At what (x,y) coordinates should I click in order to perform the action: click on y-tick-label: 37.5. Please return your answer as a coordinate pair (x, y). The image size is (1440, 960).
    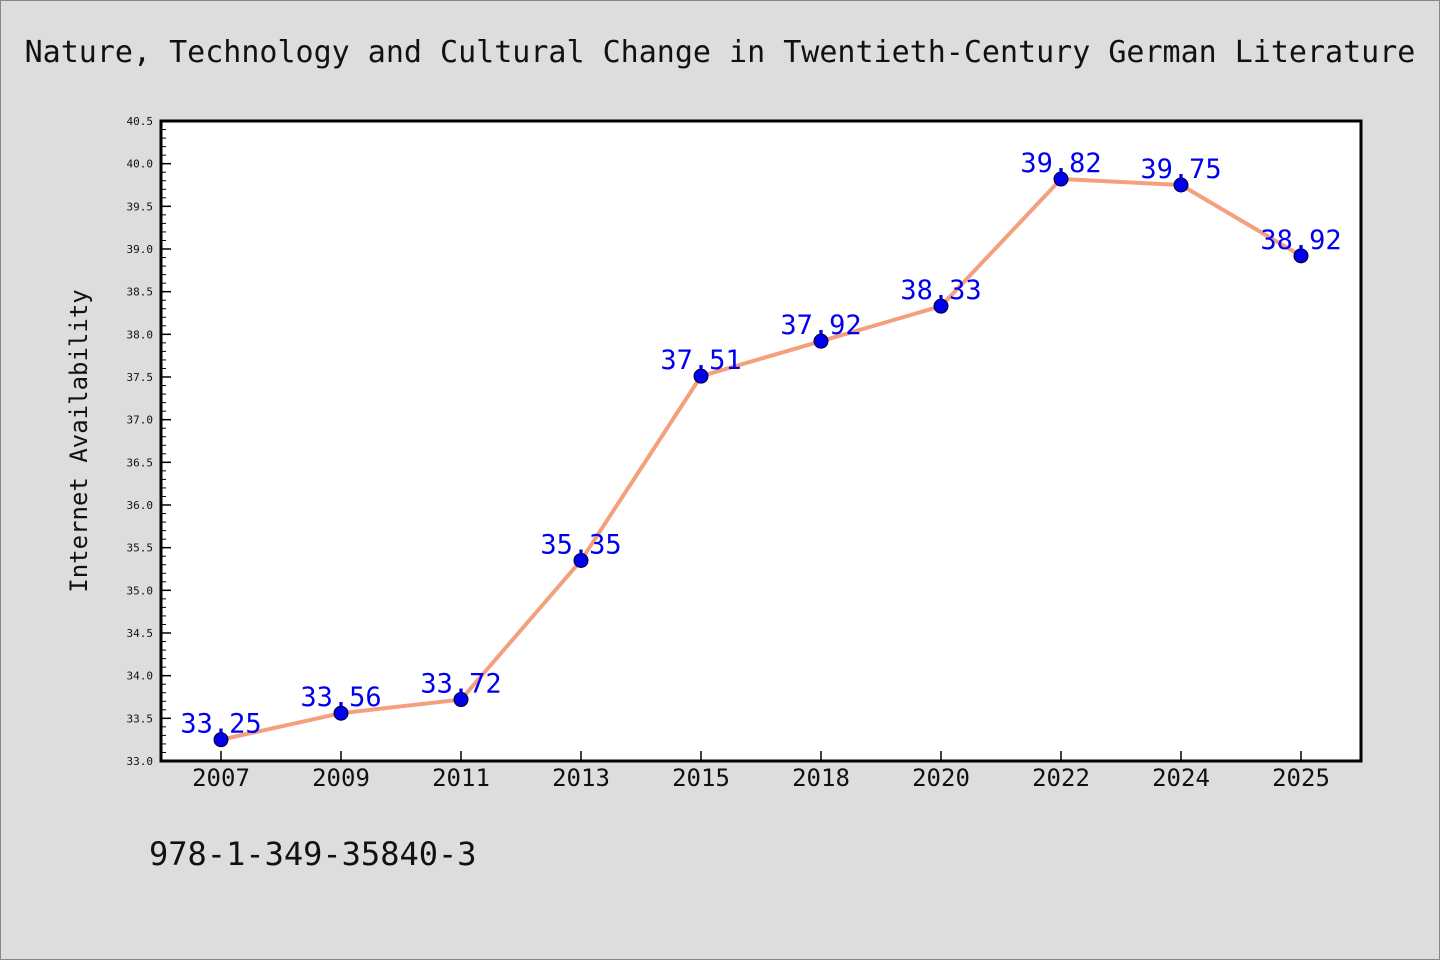
    Looking at the image, I should click on (140, 377).